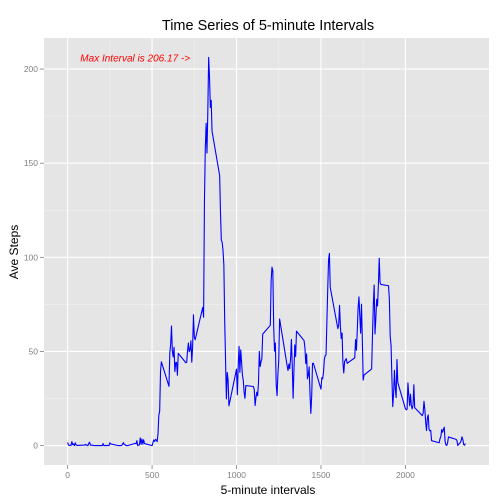 This screenshot has height=504, width=504. I want to click on y-tick-label: 100, so click(31, 257).